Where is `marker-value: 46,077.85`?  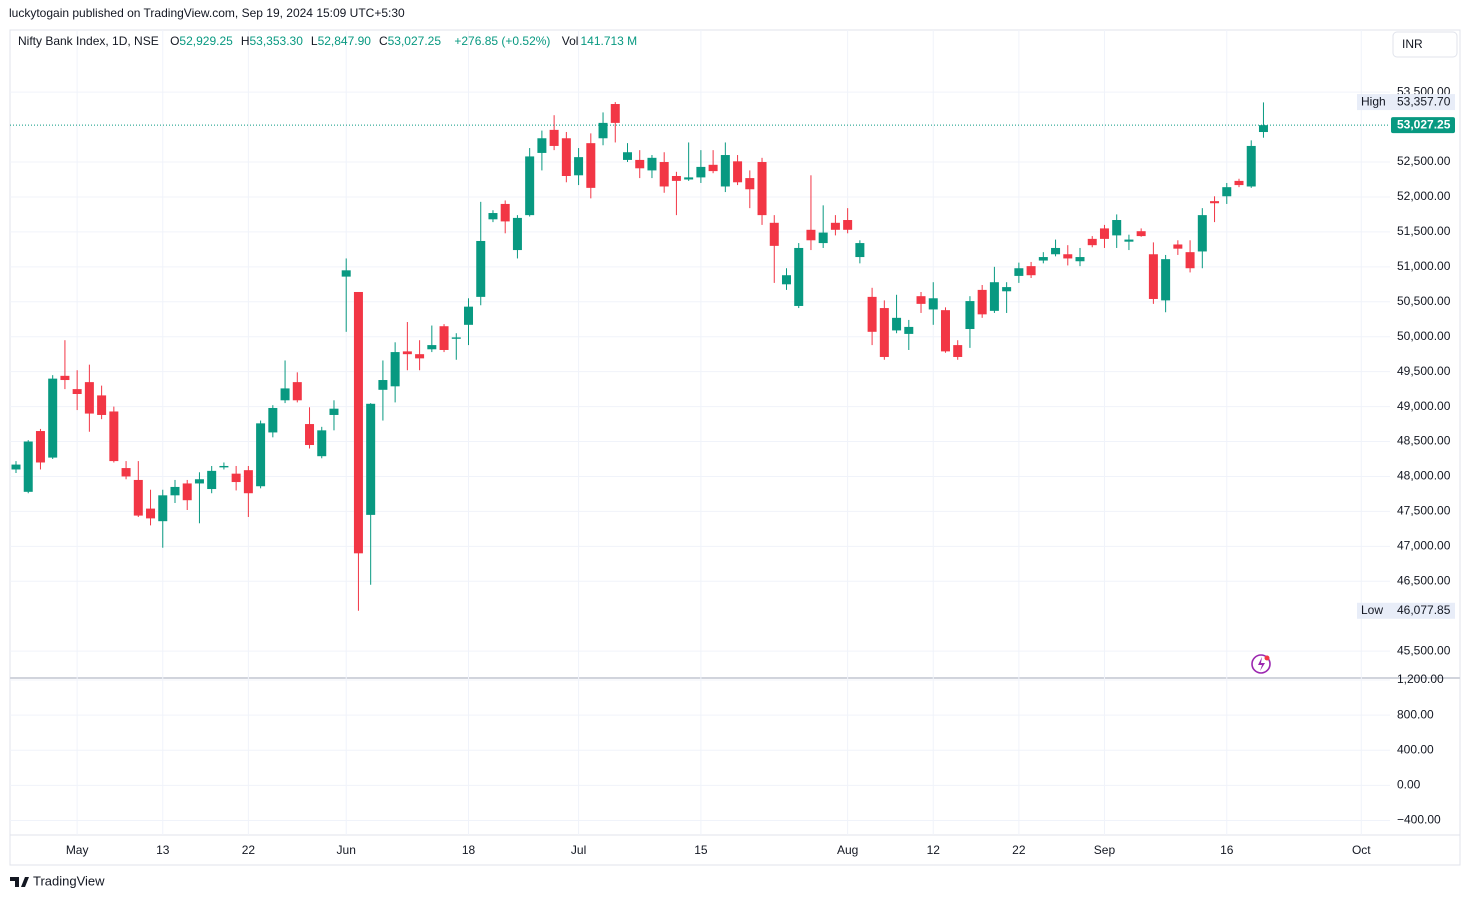 marker-value: 46,077.85 is located at coordinates (1424, 610).